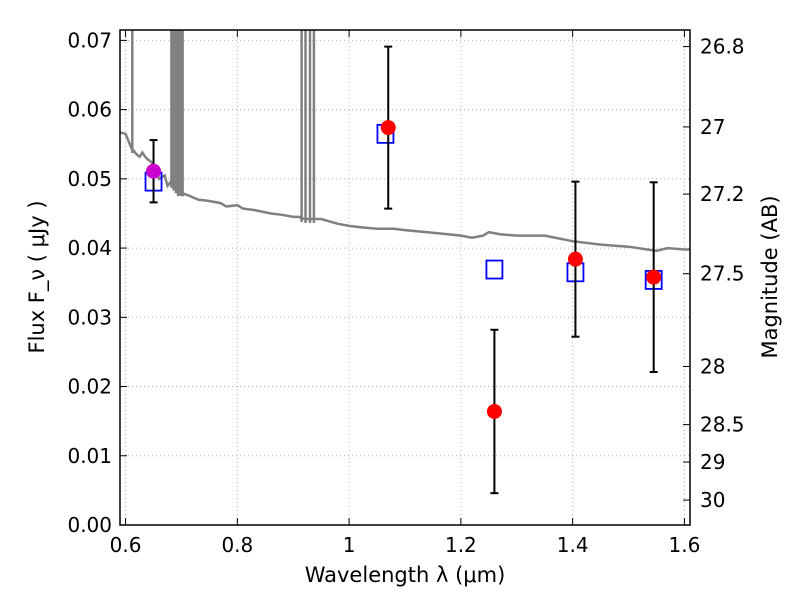 This screenshot has width=800, height=604. I want to click on x-tick-label: 0.6, so click(126, 545).